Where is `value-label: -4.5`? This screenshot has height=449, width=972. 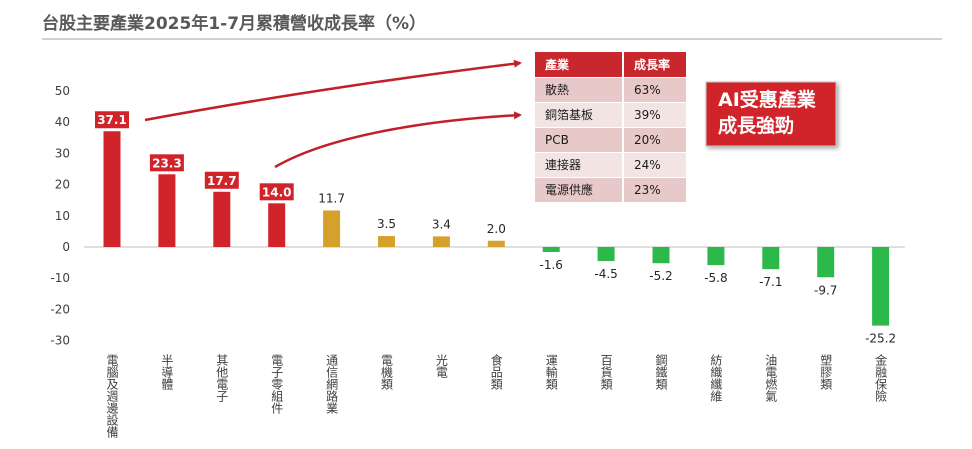 value-label: -4.5 is located at coordinates (605, 274).